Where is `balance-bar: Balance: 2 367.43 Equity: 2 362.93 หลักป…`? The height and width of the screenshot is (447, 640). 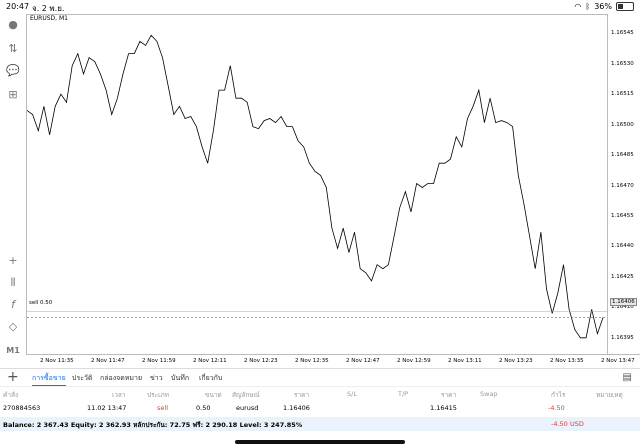 balance-bar: Balance: 2 367.43 Equity: 2 362.93 หลักป… is located at coordinates (320, 424).